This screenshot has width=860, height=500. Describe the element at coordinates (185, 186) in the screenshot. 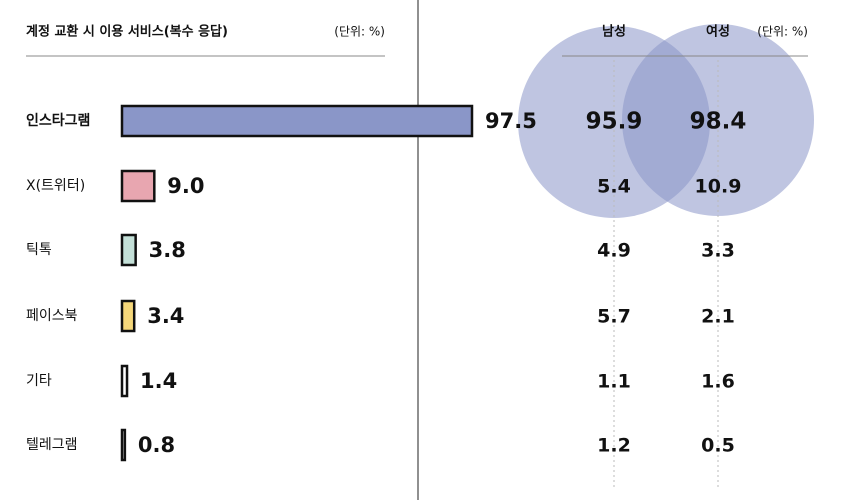

I see `value-label: 9.0` at that location.